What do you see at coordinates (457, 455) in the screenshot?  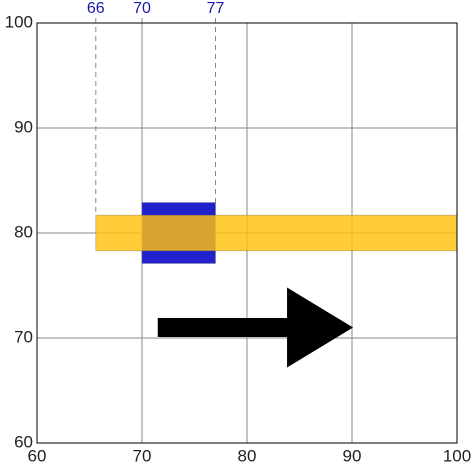 I see `x-tick-label: 100` at bounding box center [457, 455].